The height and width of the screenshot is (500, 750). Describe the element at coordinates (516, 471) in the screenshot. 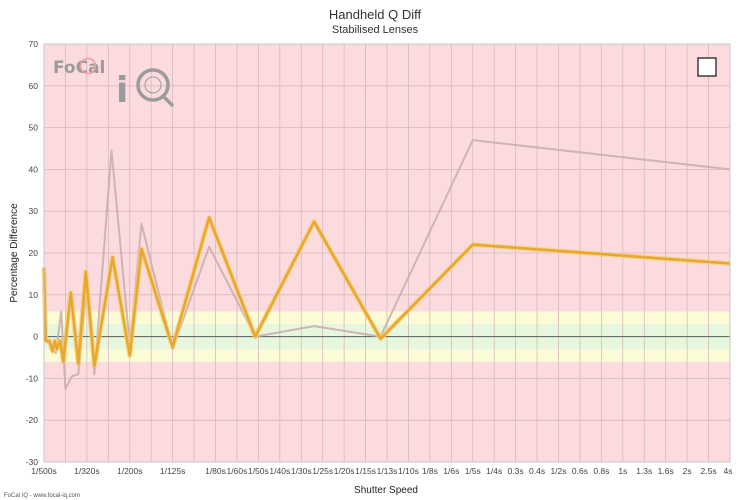

I see `x-tick-label: 0.3s` at that location.